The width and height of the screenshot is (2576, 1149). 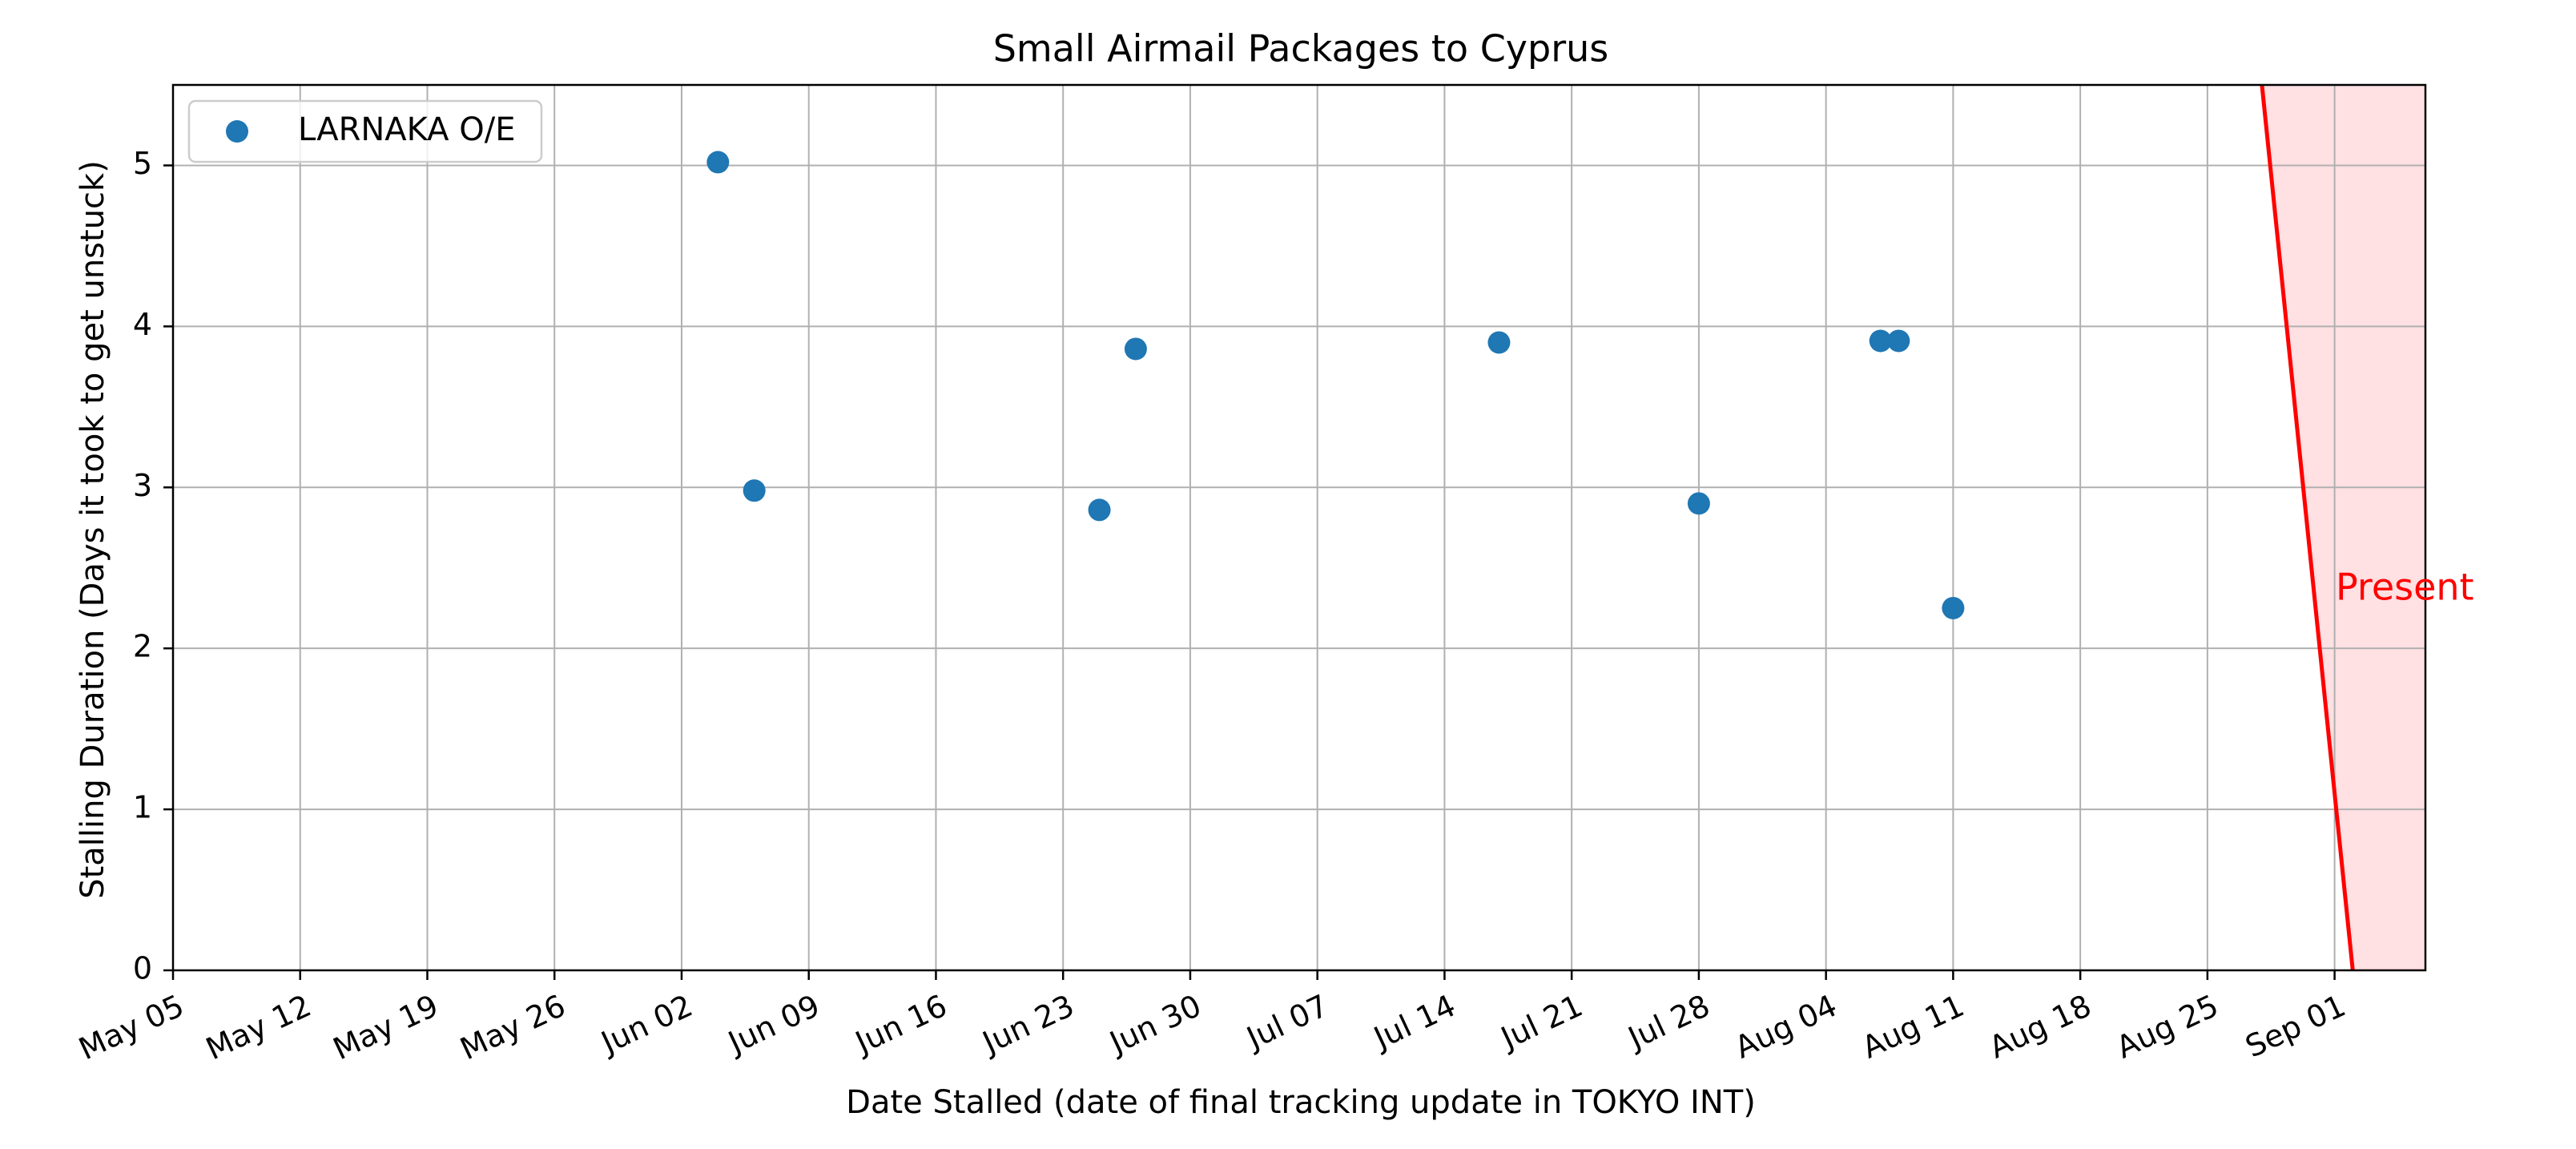 I want to click on y-tick-label: 1, so click(x=142, y=807).